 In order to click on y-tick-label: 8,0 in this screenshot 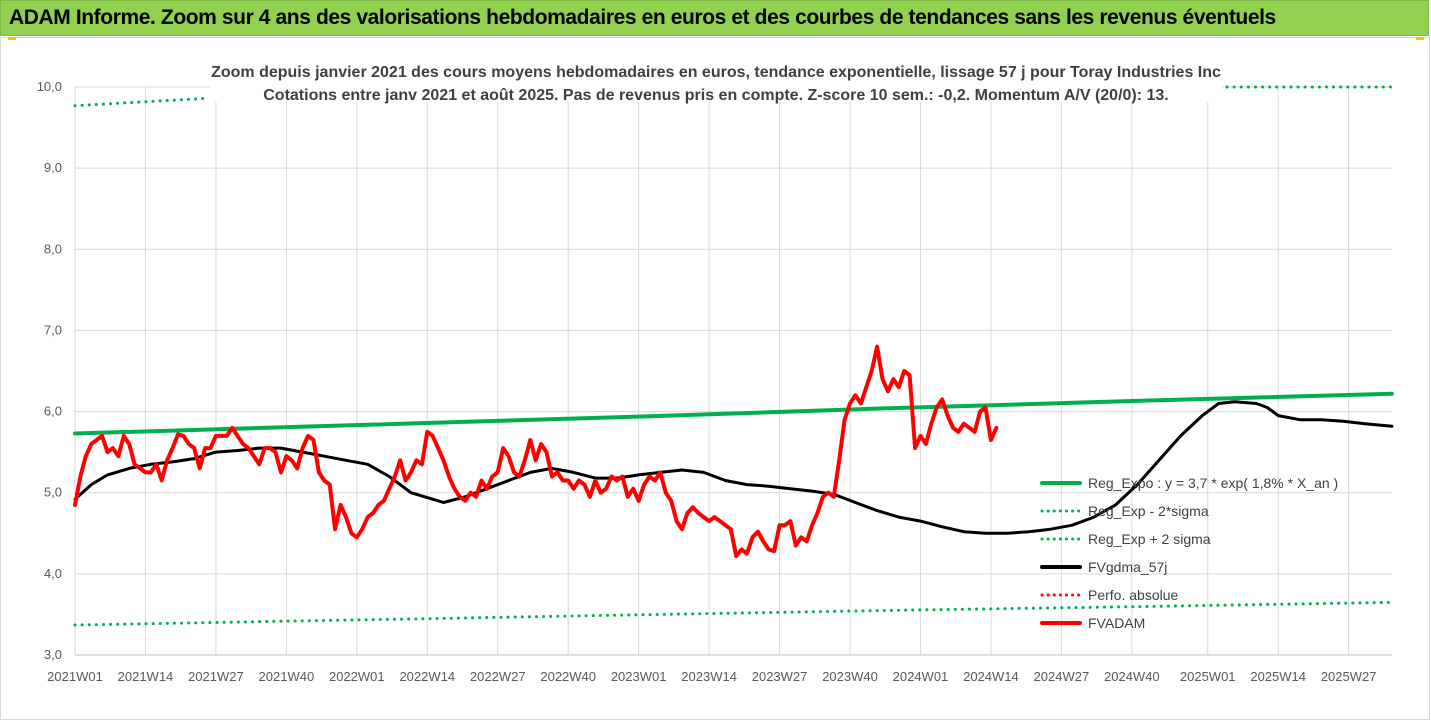, I will do `click(53, 248)`.